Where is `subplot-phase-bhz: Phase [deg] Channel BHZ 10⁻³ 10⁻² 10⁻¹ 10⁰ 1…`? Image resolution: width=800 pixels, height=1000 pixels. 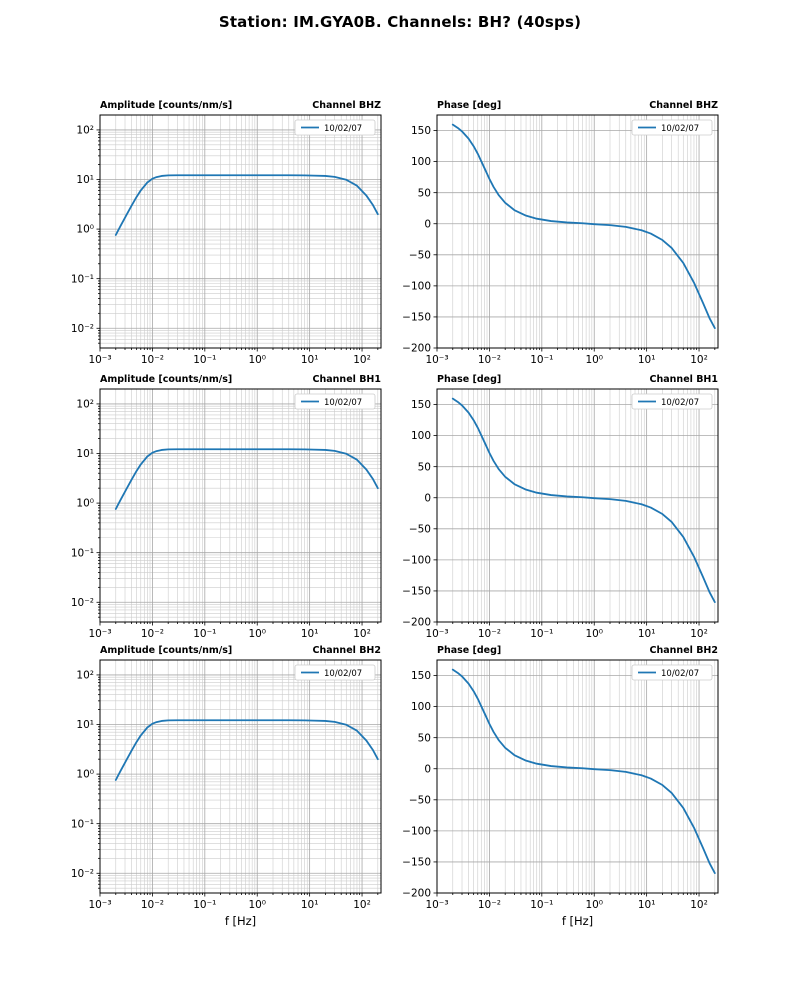 subplot-phase-bhz: Phase [deg] Channel BHZ 10⁻³ 10⁻² 10⁻¹ 10⁰ 1… is located at coordinates (555, 232).